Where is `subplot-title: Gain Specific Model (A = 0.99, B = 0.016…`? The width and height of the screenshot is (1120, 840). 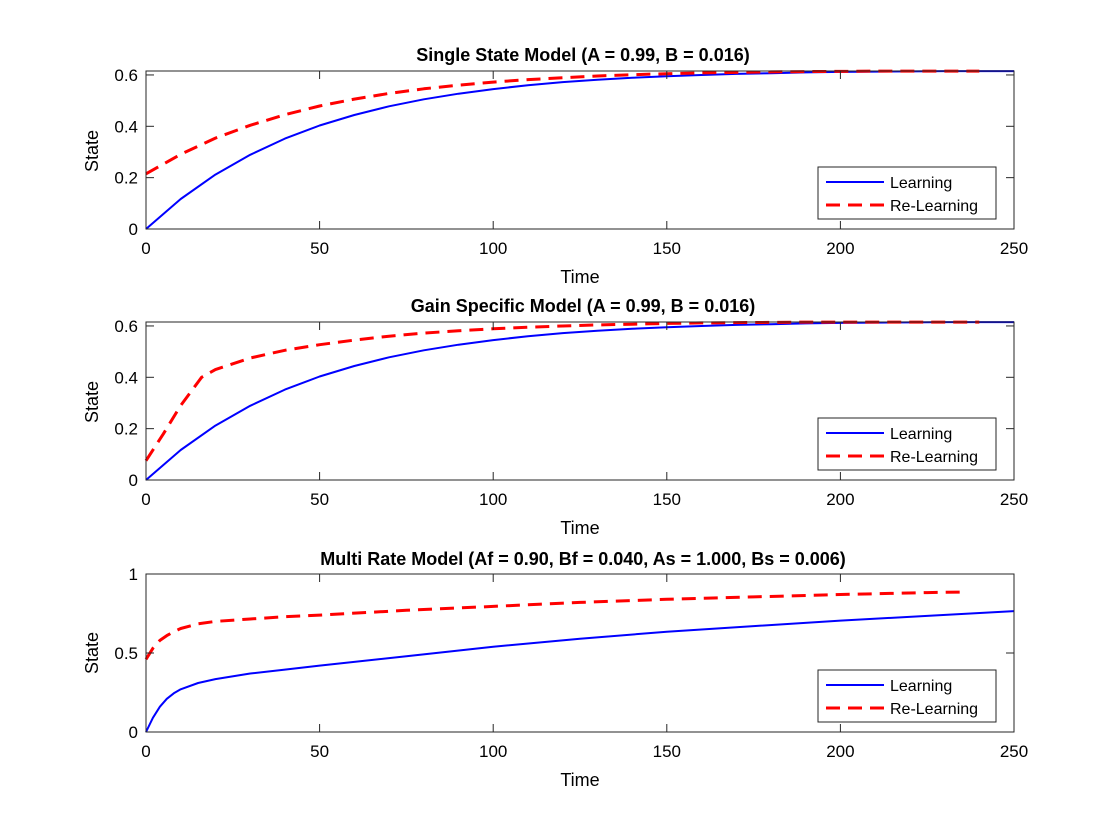
subplot-title: Gain Specific Model (A = 0.99, B = 0.016… is located at coordinates (583, 306).